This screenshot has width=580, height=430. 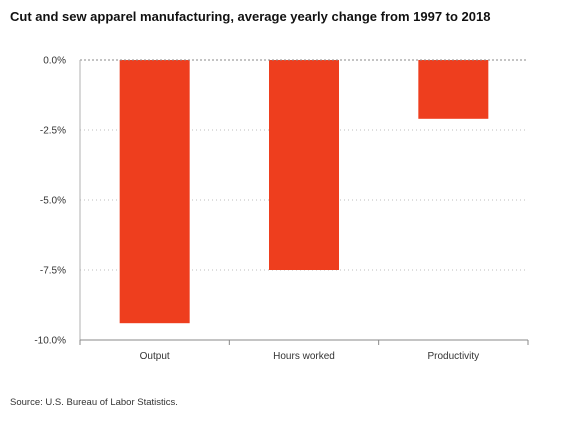 I want to click on y-tick-label: -2.5%, so click(x=53, y=131).